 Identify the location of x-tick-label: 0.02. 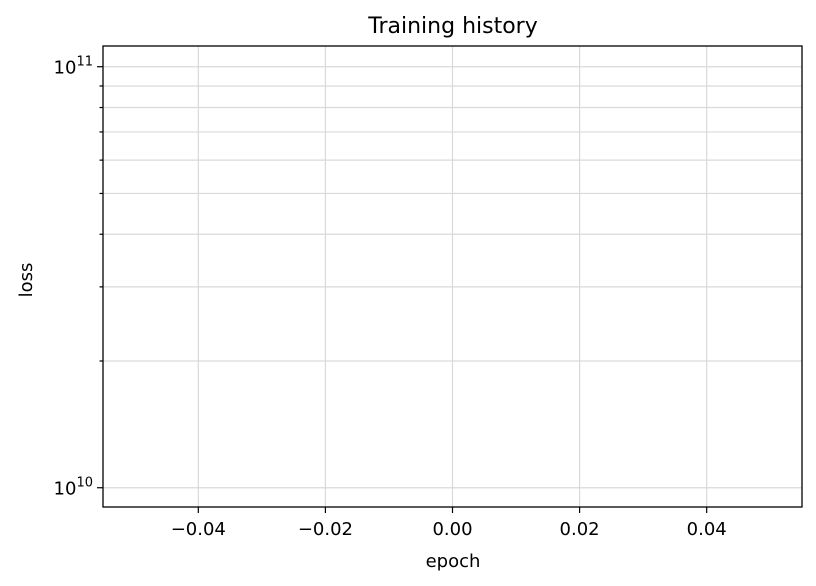
(580, 529).